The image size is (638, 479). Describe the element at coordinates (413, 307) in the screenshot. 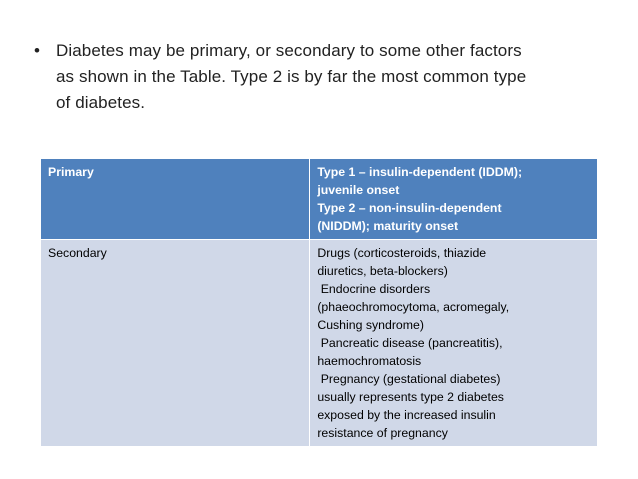

I see `cell-line: (phaeochromocytoma, acromegaly,` at that location.